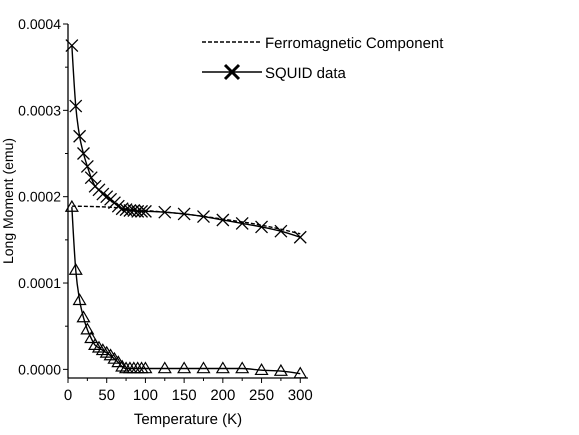 The image size is (579, 435). Describe the element at coordinates (40, 196) in the screenshot. I see `y-tick-label: 0.0002` at that location.